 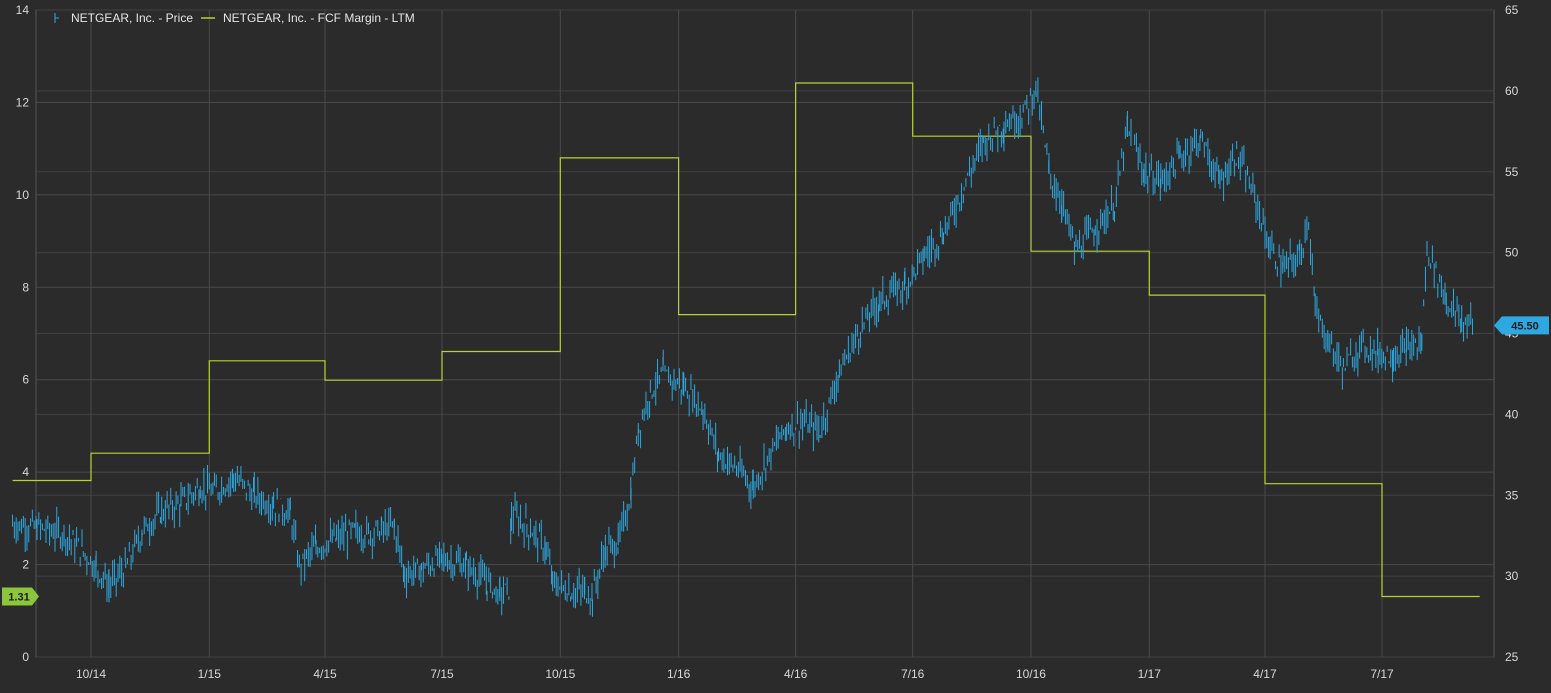 I want to click on right-axis-tick-label: 60, so click(x=1512, y=91).